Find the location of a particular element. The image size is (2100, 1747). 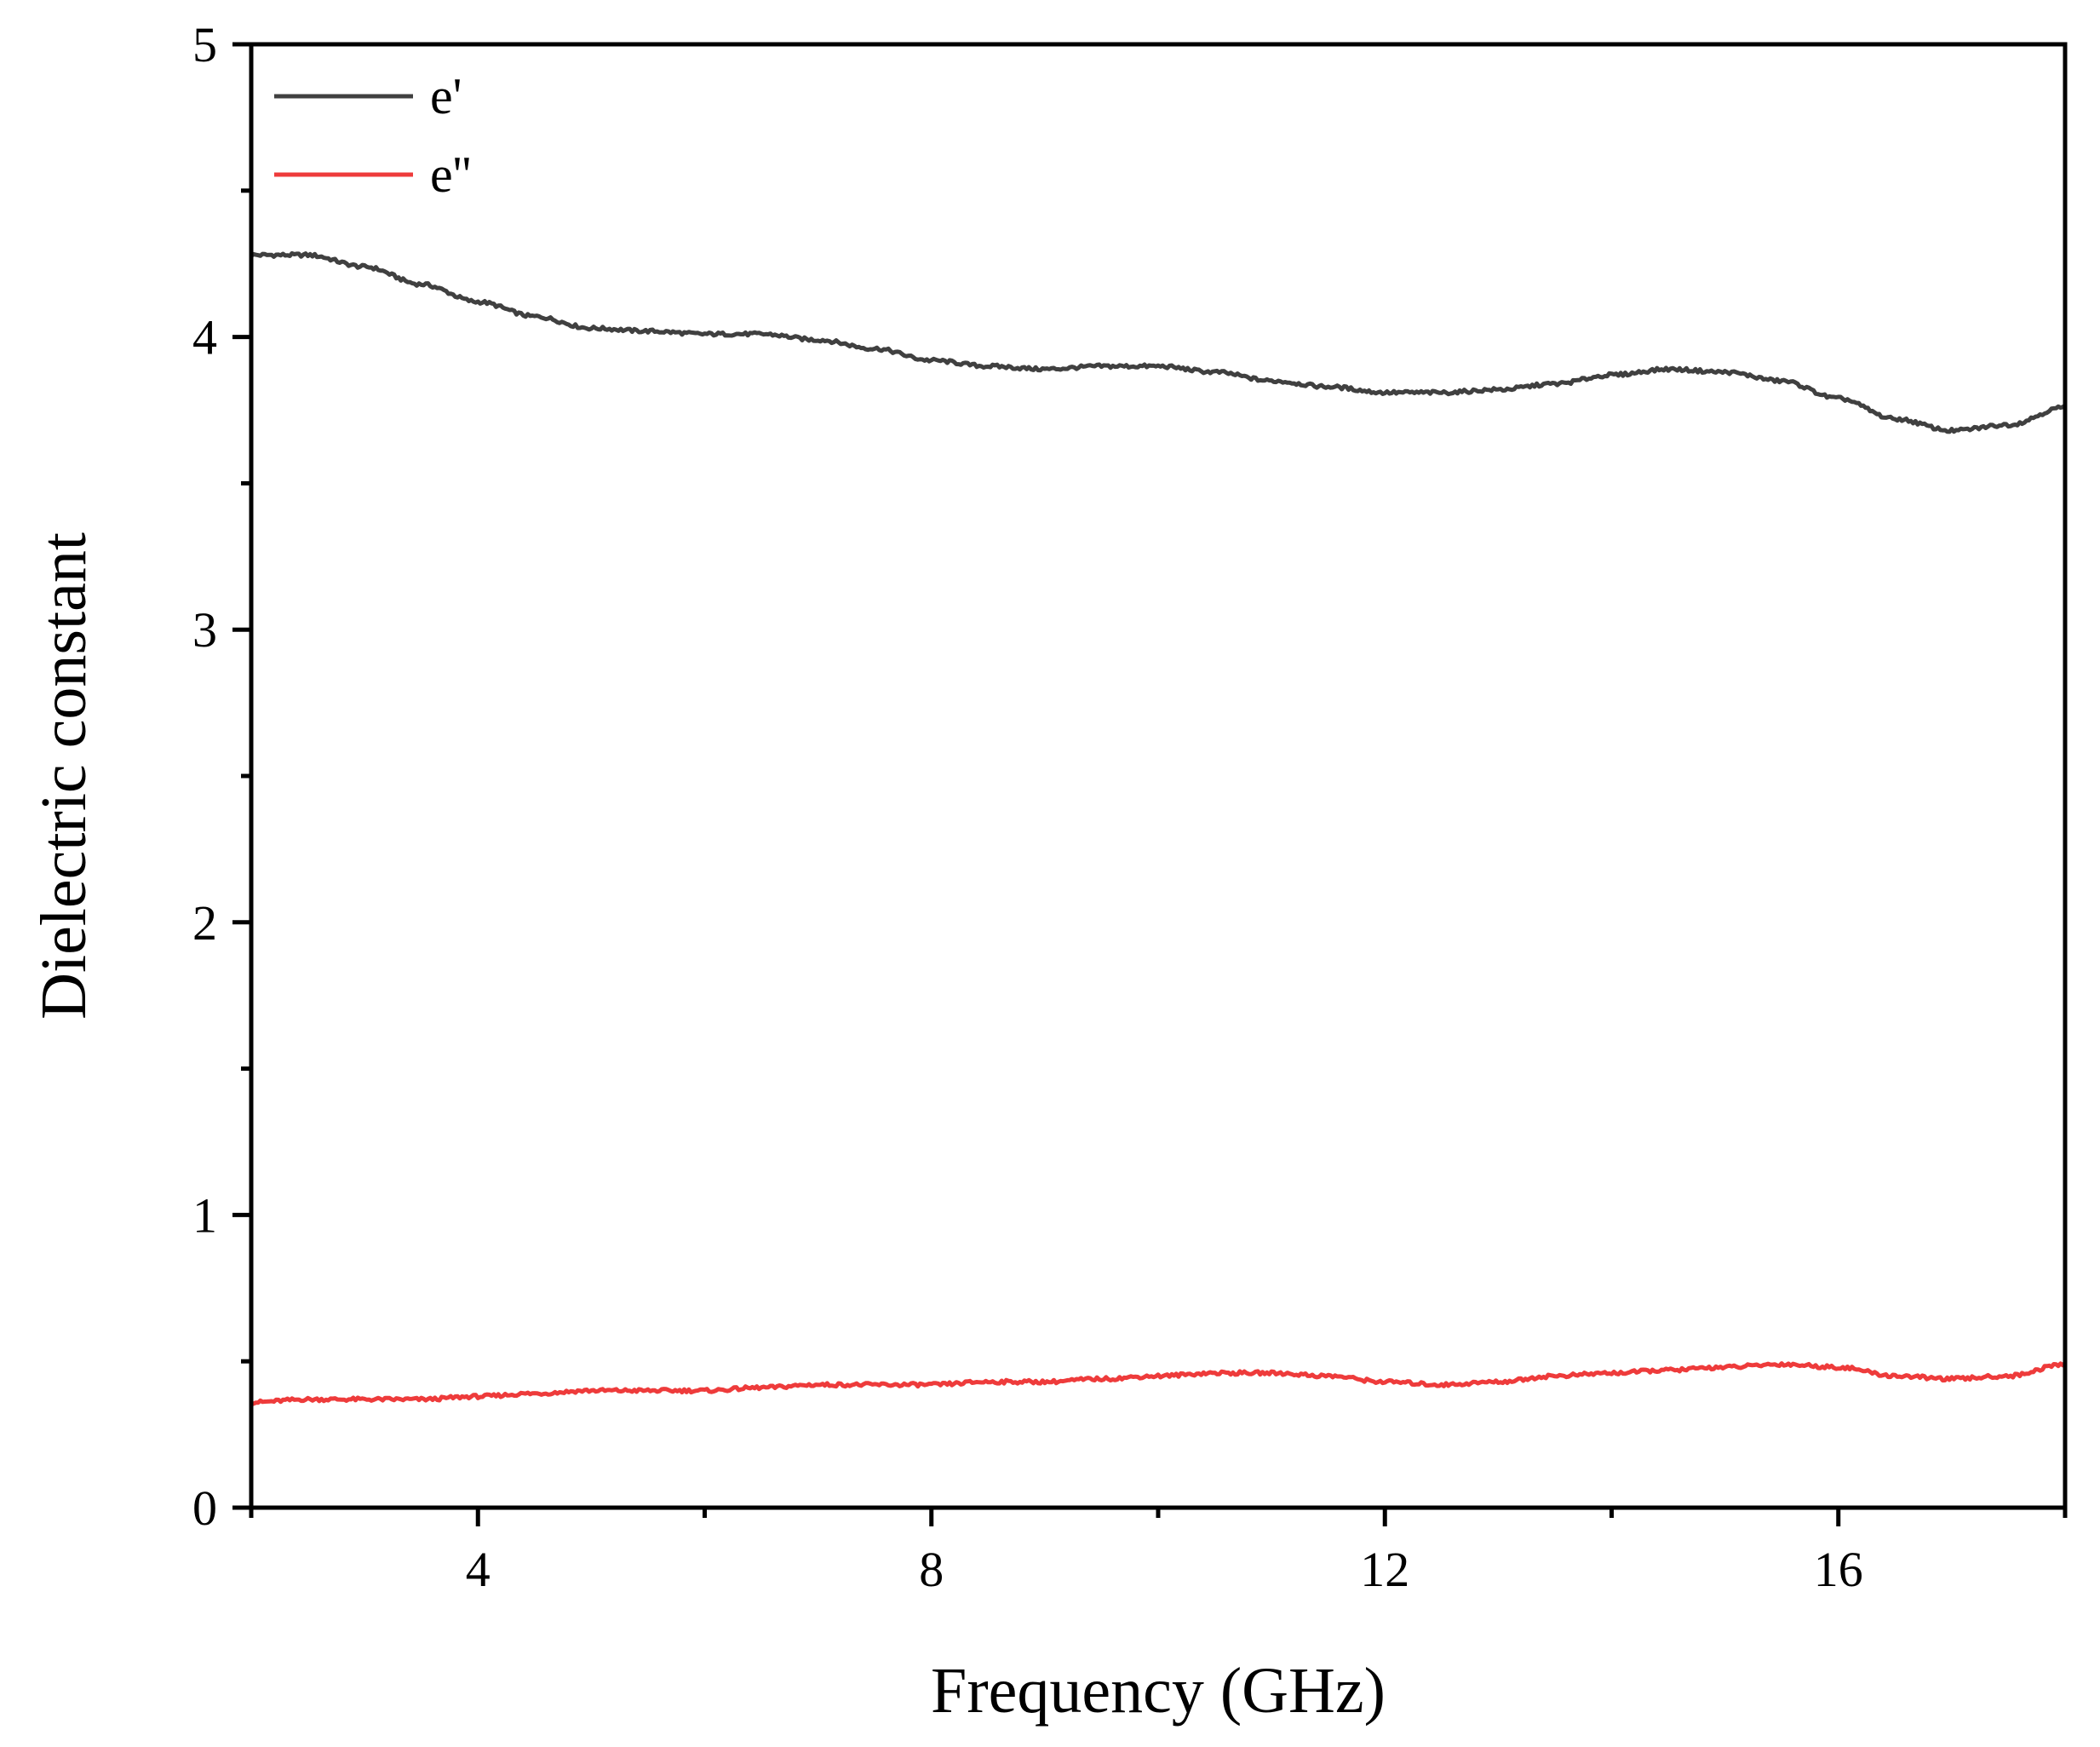

legend: e' e'' is located at coordinates (372, 135).